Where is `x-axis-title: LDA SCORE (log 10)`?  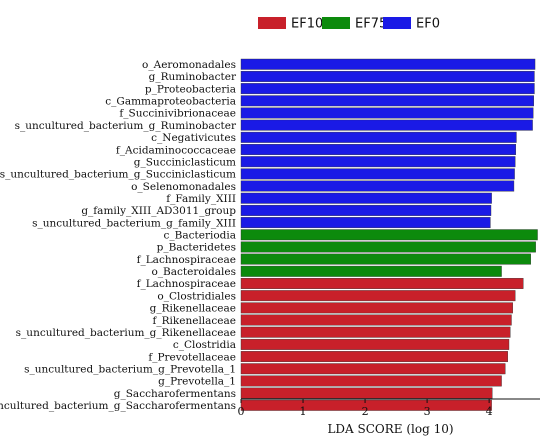
x-axis-title: LDA SCORE (log 10) is located at coordinates (390, 429).